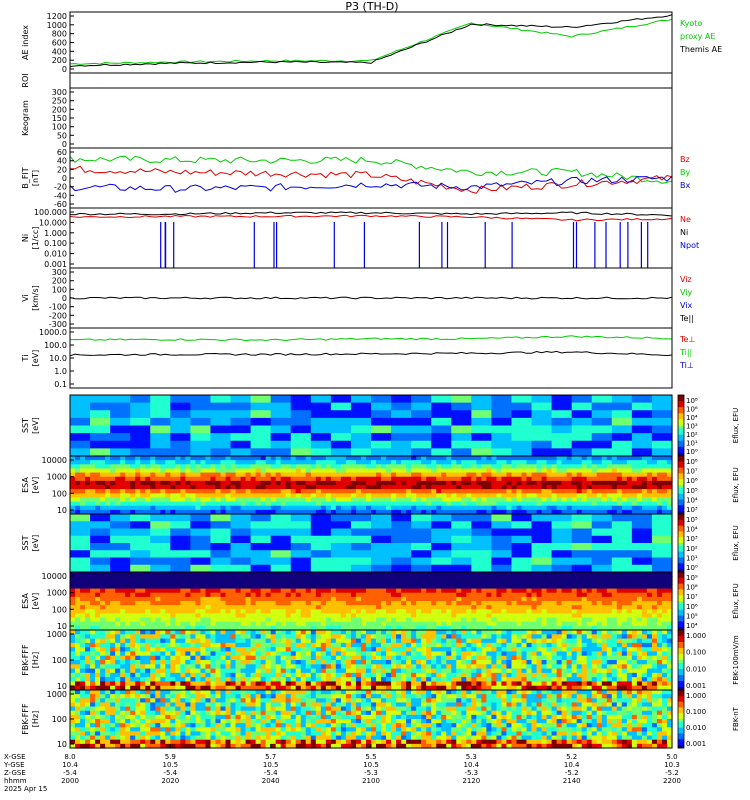 This screenshot has width=750, height=800. What do you see at coordinates (55, 243) in the screenshot?
I see `y-tick-label: 0.100` at bounding box center [55, 243].